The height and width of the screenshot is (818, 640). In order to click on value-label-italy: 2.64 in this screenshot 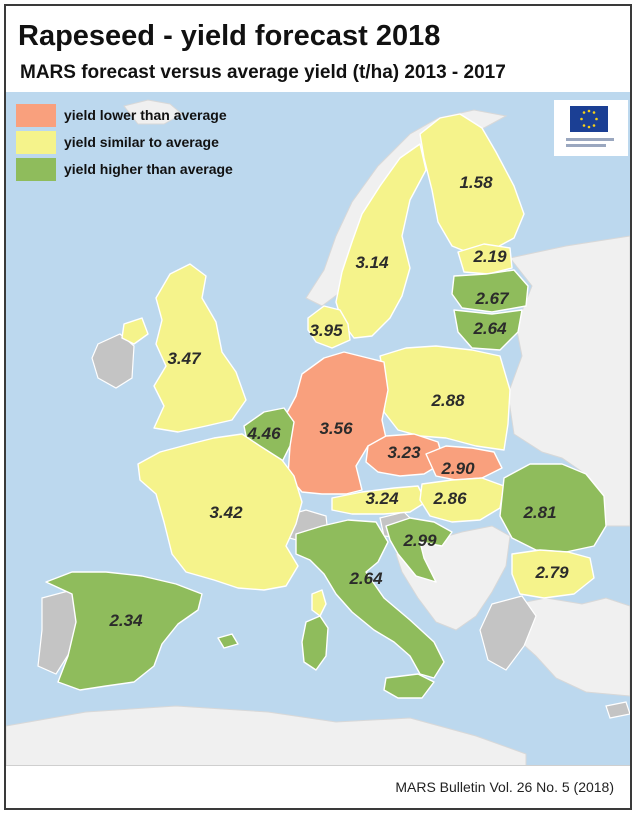, I will do `click(365, 578)`.